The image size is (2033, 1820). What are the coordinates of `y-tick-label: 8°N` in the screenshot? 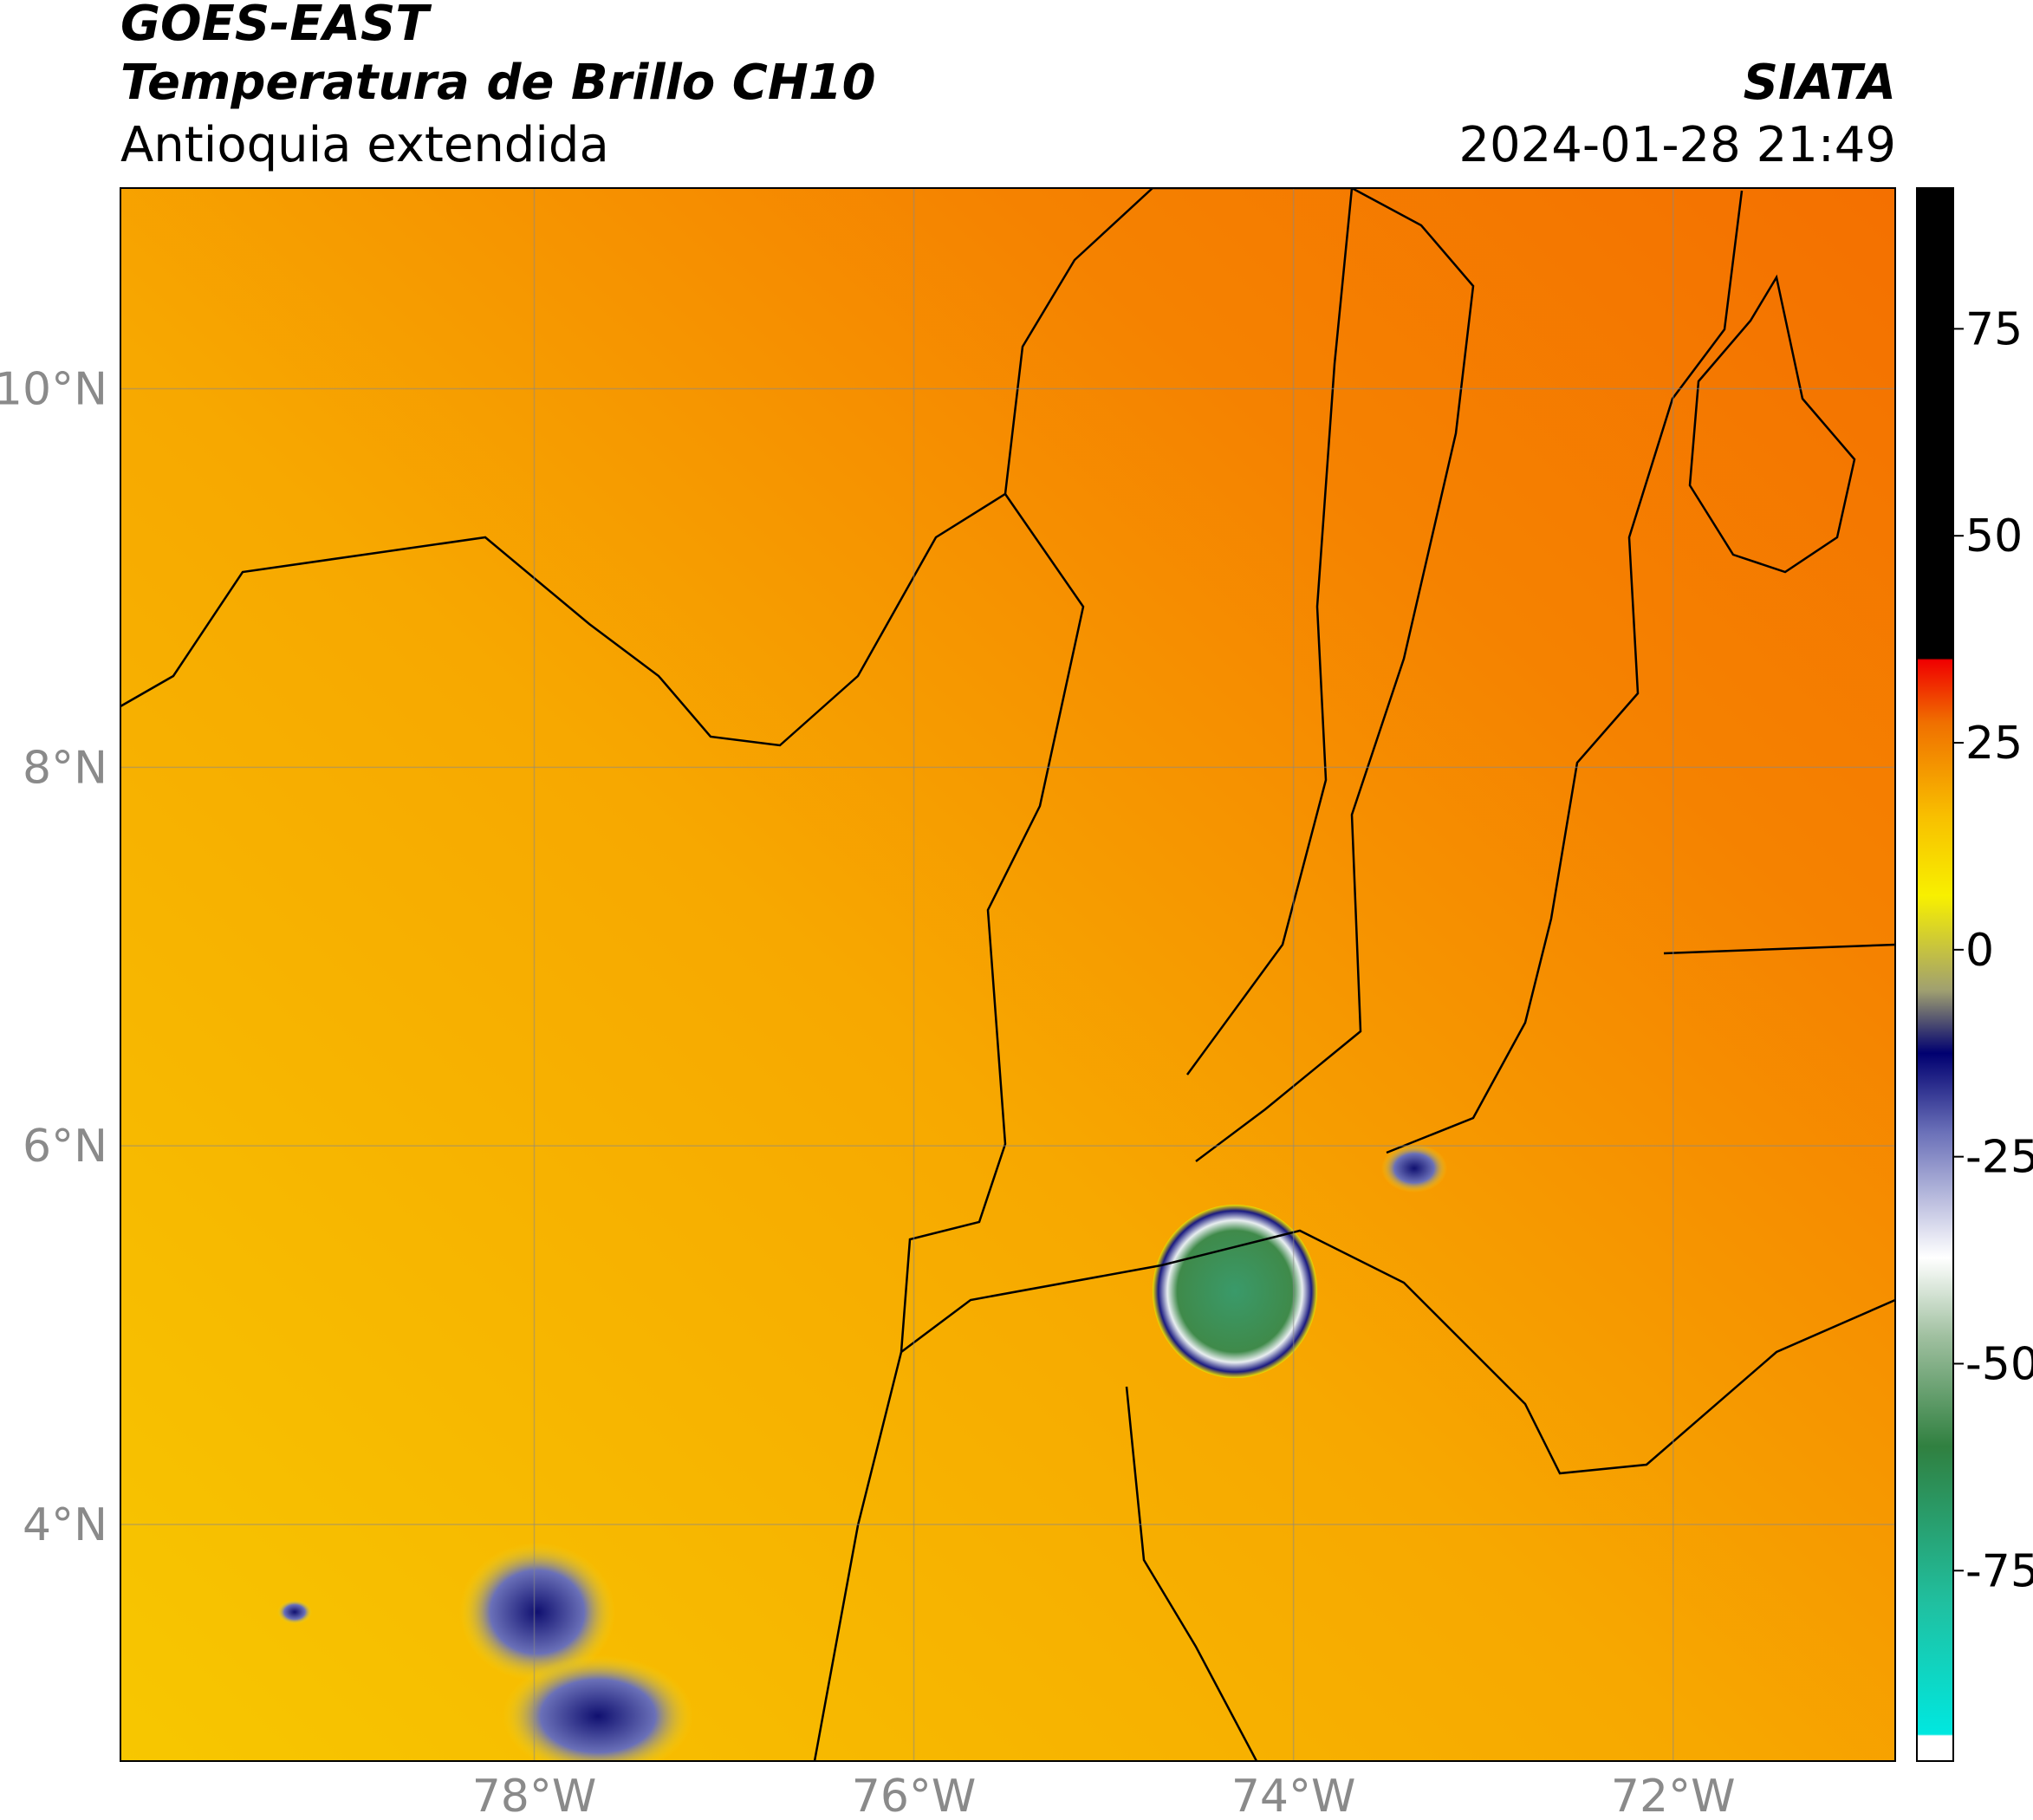 It's located at (65, 768).